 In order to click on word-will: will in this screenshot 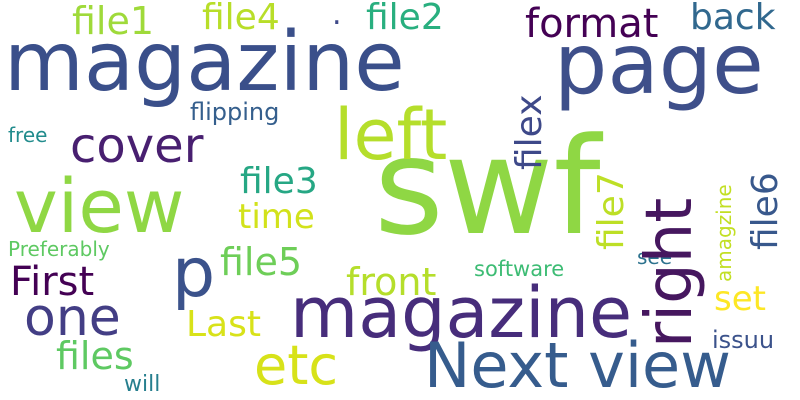, I will do `click(142, 384)`.